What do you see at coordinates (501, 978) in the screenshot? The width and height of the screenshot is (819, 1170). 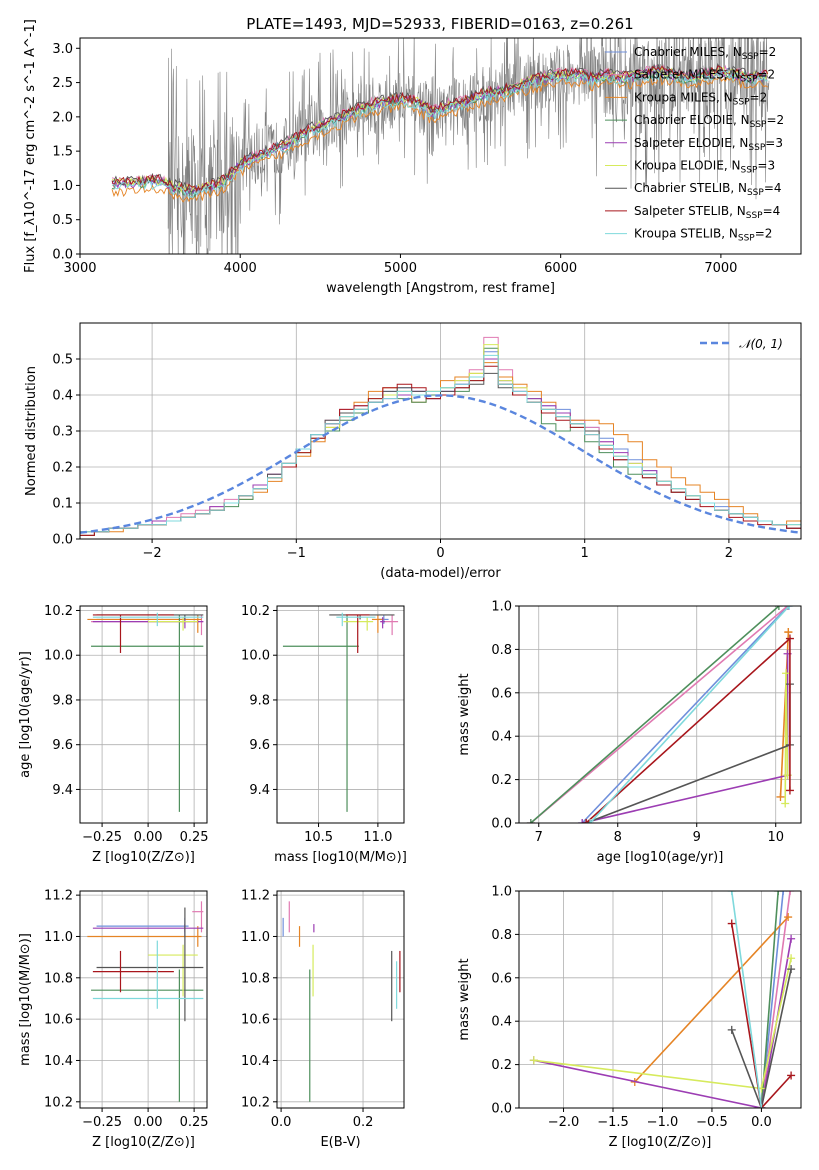 I see `weight_vs_z-ytick-label: 0.6` at bounding box center [501, 978].